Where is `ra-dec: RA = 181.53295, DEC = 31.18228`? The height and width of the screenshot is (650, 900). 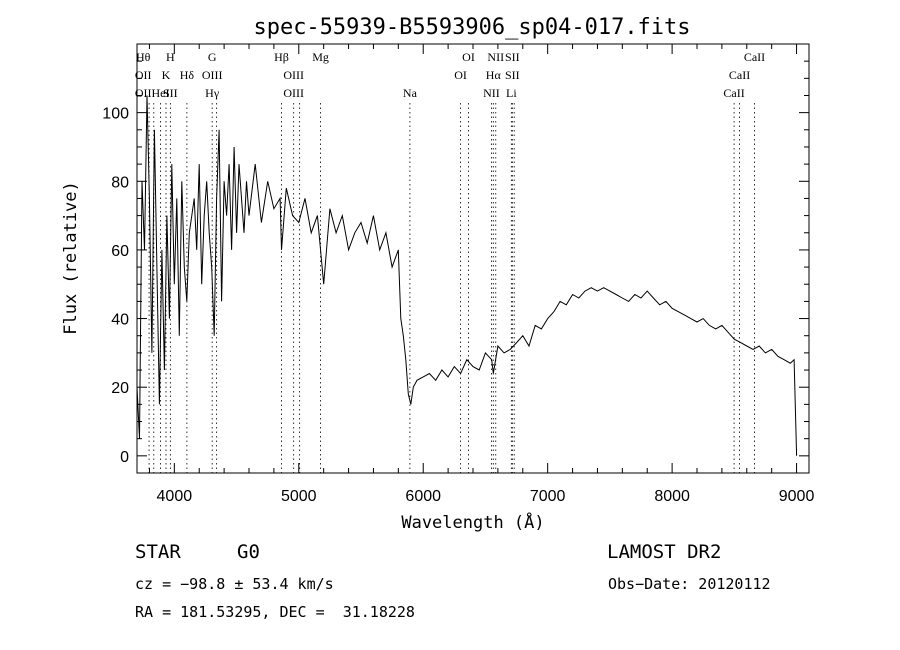 ra-dec: RA = 181.53295, DEC = 31.18228 is located at coordinates (275, 612).